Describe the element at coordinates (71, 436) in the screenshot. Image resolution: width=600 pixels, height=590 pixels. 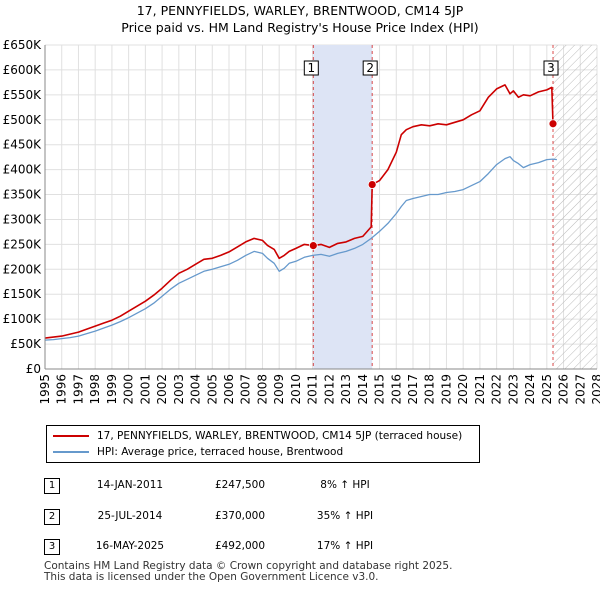
I see `legend-swatch-property` at that location.